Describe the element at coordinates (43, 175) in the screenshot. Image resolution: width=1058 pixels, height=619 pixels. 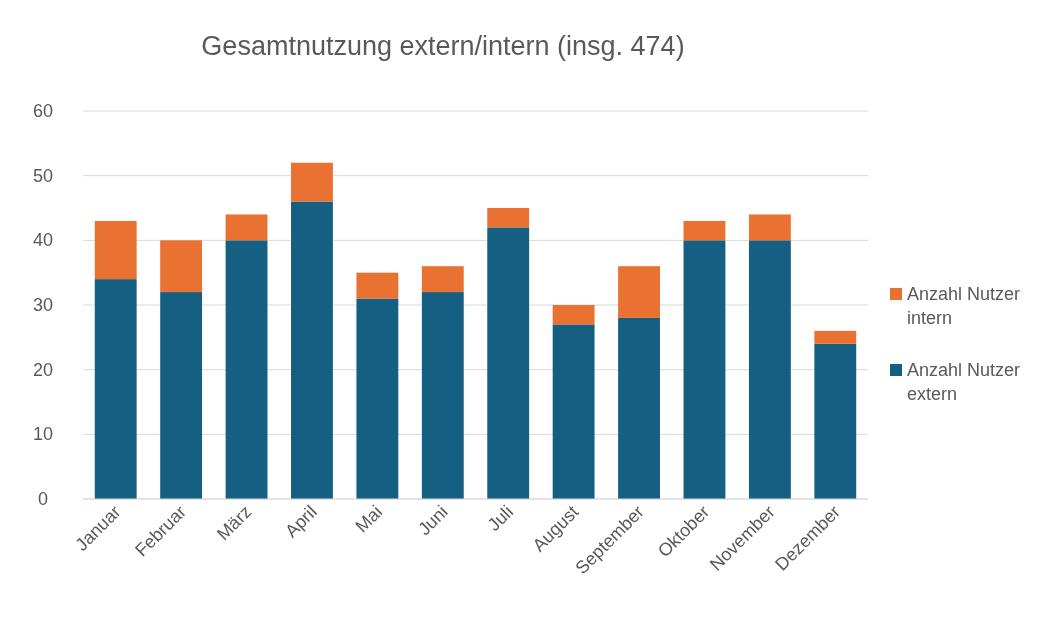
I see `y-tick-label: 50` at that location.